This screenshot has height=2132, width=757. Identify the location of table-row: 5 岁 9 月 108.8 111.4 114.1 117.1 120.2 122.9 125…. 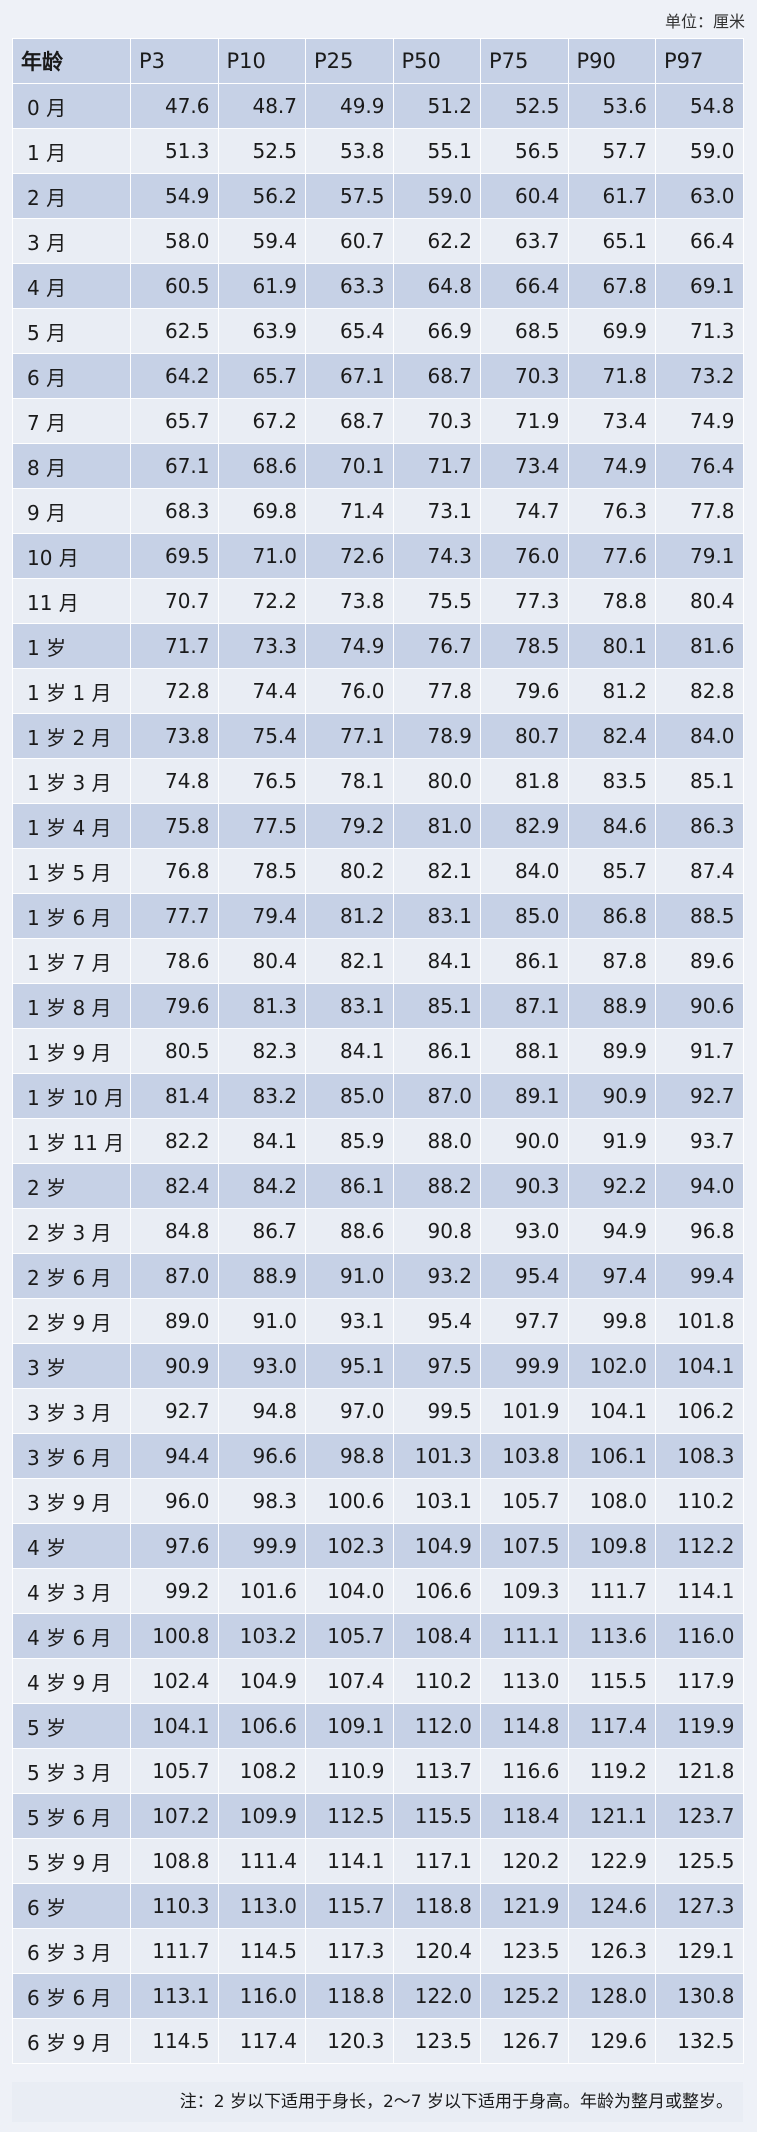
(378, 1861).